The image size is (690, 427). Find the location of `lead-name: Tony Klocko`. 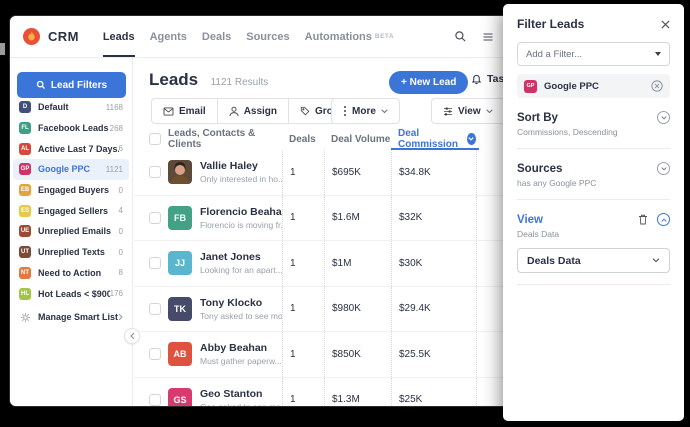

lead-name: Tony Klocko is located at coordinates (231, 302).